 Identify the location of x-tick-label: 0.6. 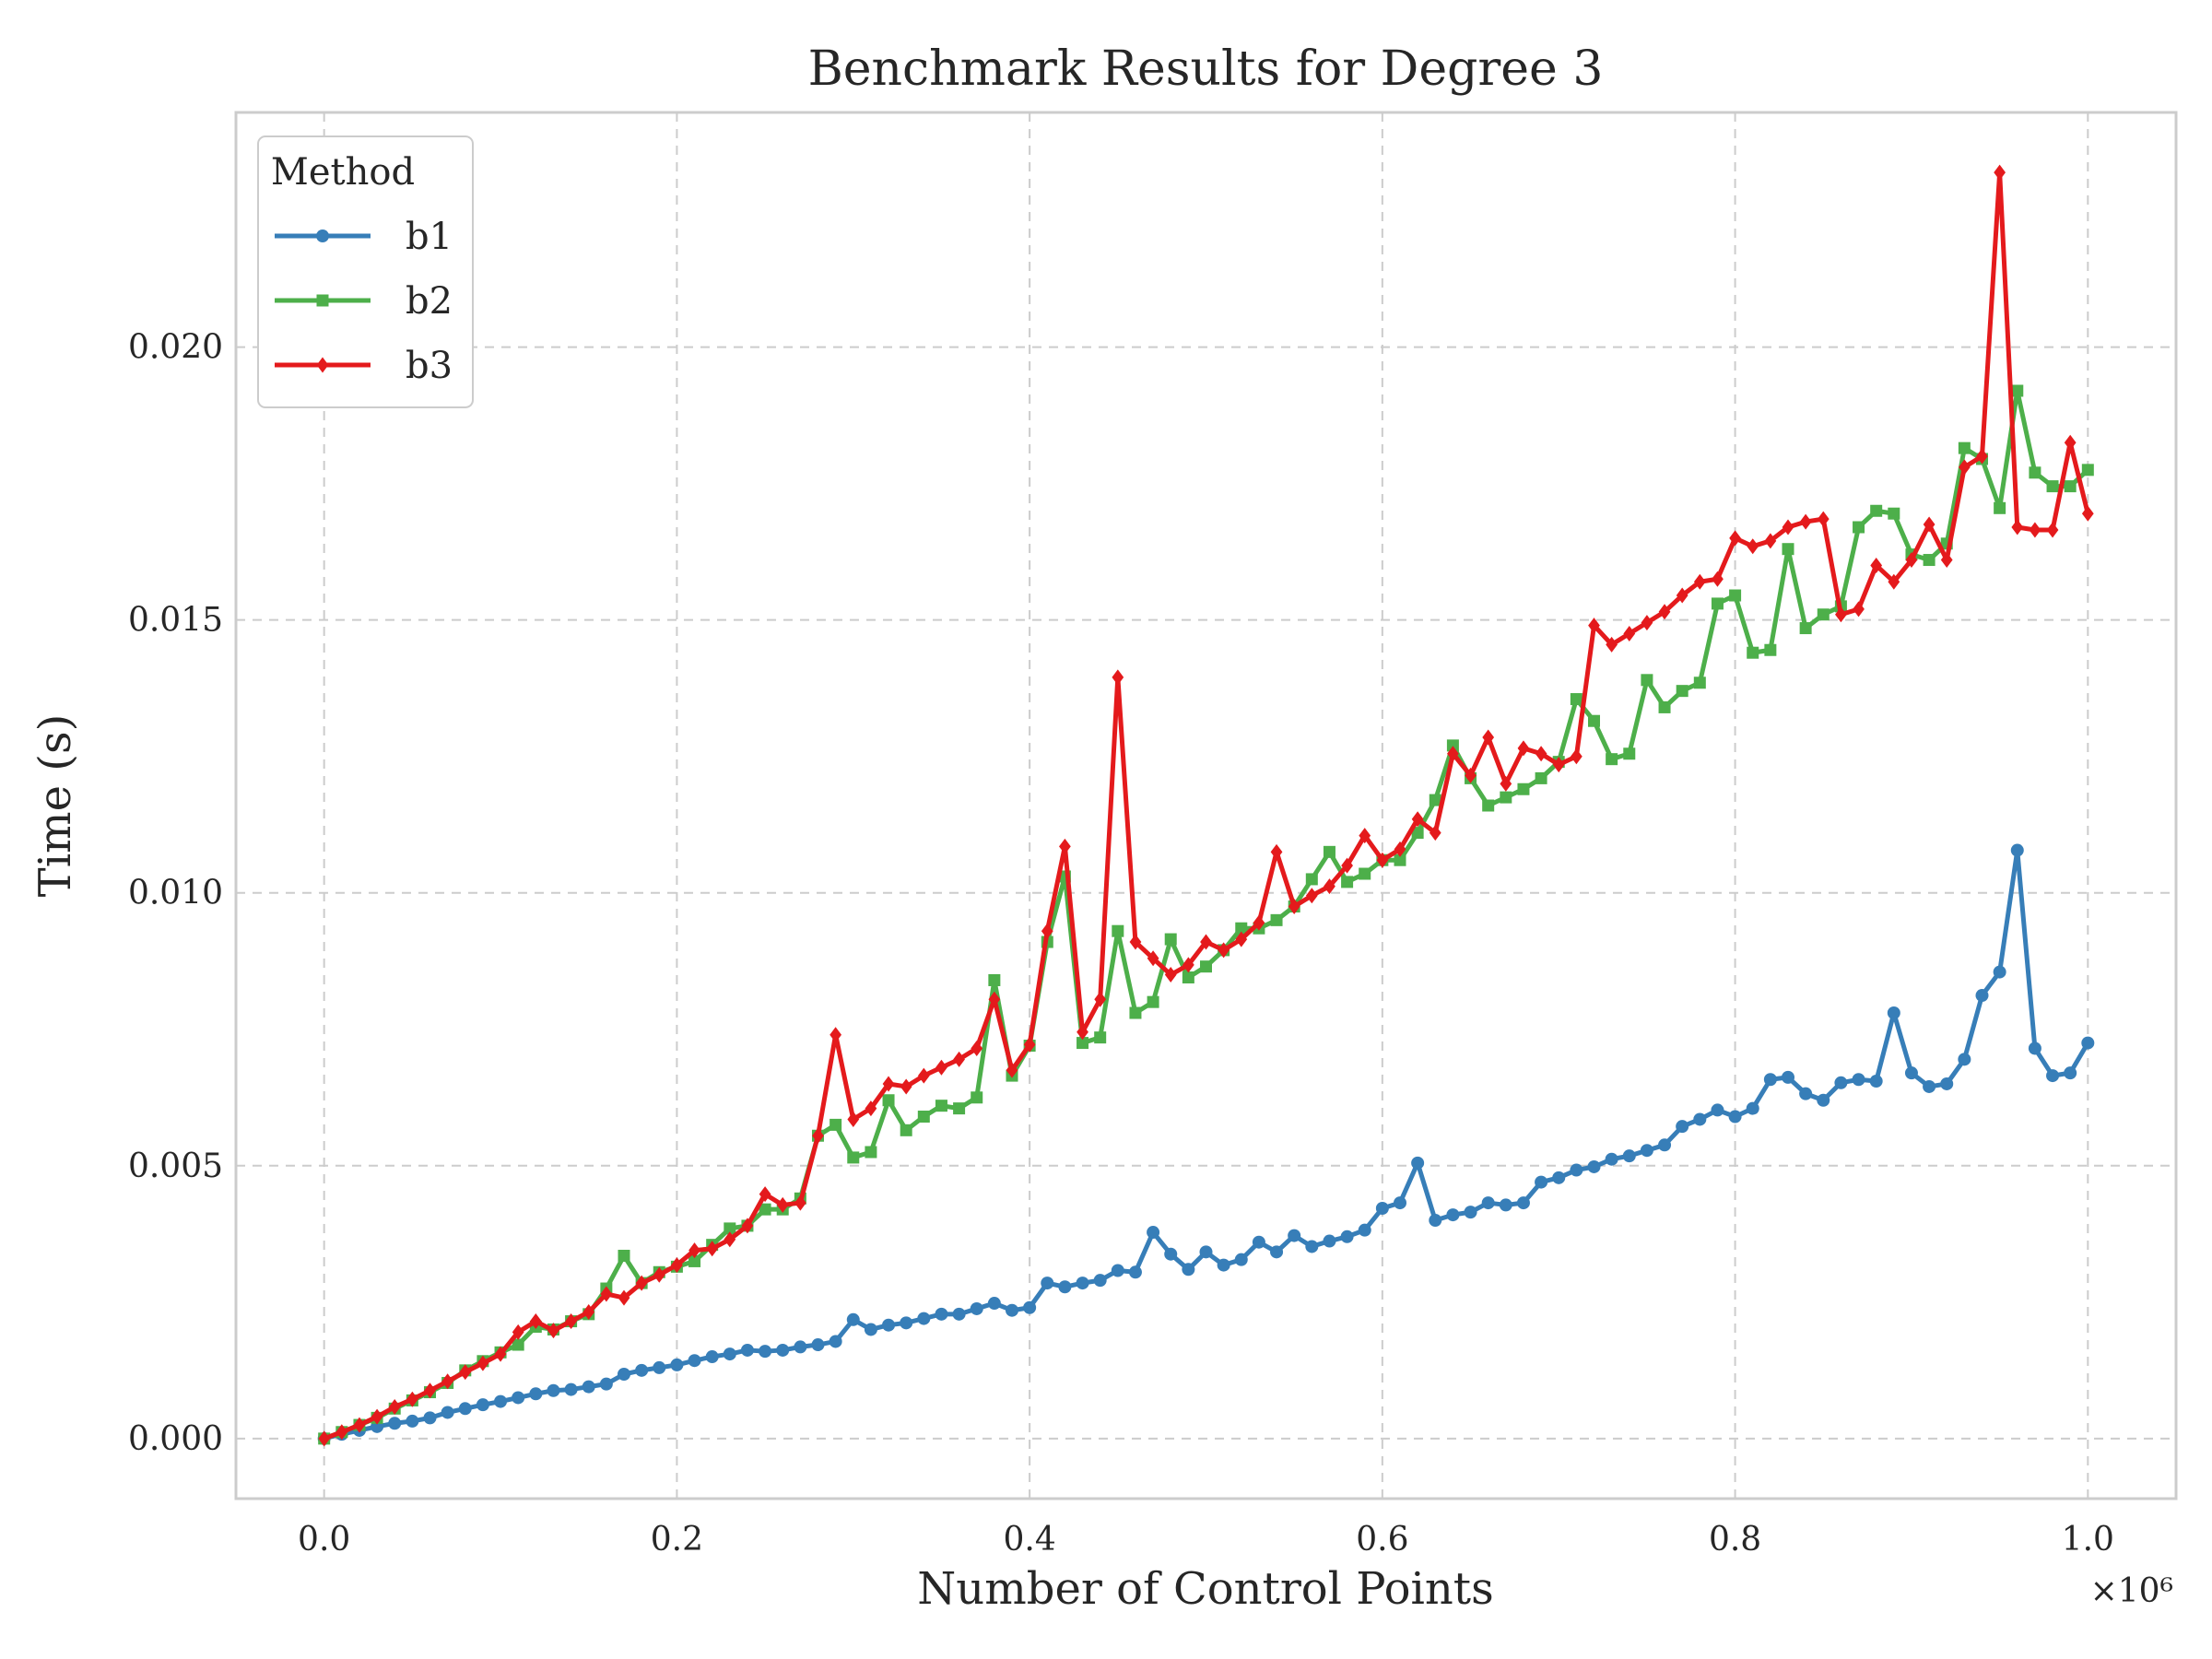
(1382, 1540).